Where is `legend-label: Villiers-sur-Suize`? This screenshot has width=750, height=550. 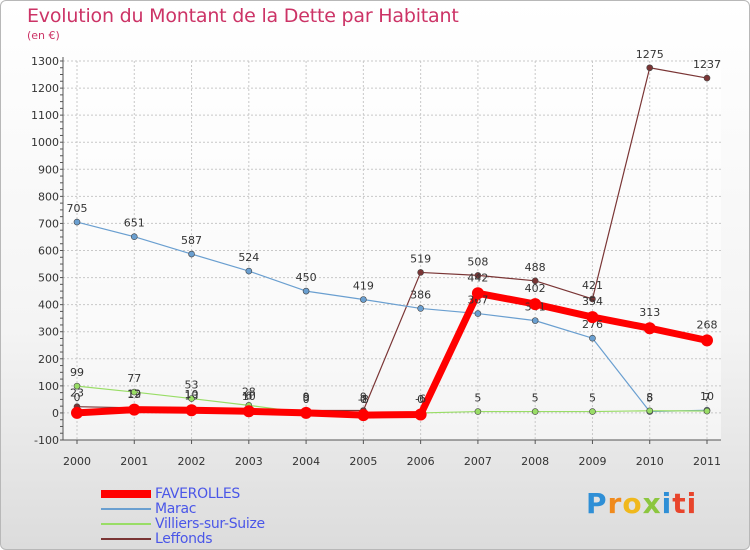 legend-label: Villiers-sur-Suize is located at coordinates (210, 524).